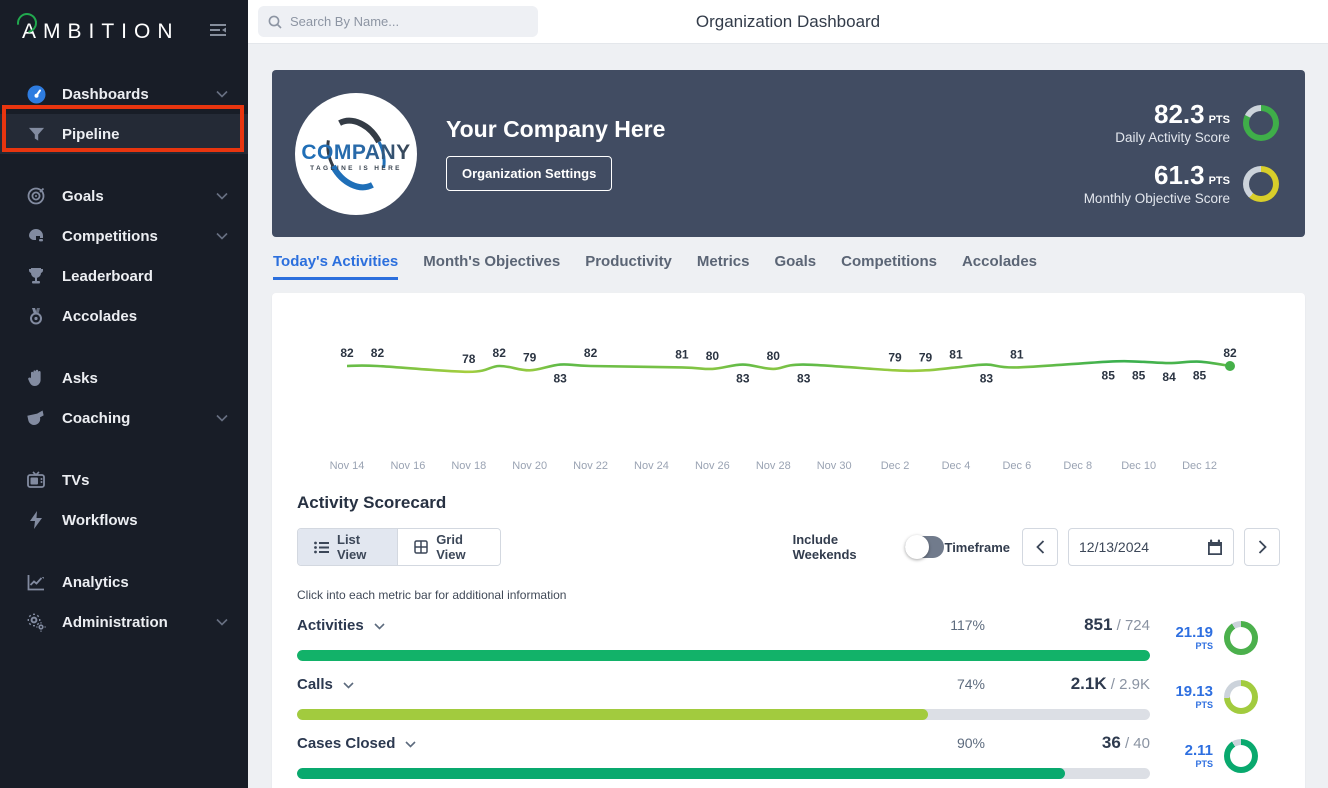 This screenshot has width=1328, height=788. What do you see at coordinates (529, 466) in the screenshot?
I see `axis-tick-label: Nov 20` at bounding box center [529, 466].